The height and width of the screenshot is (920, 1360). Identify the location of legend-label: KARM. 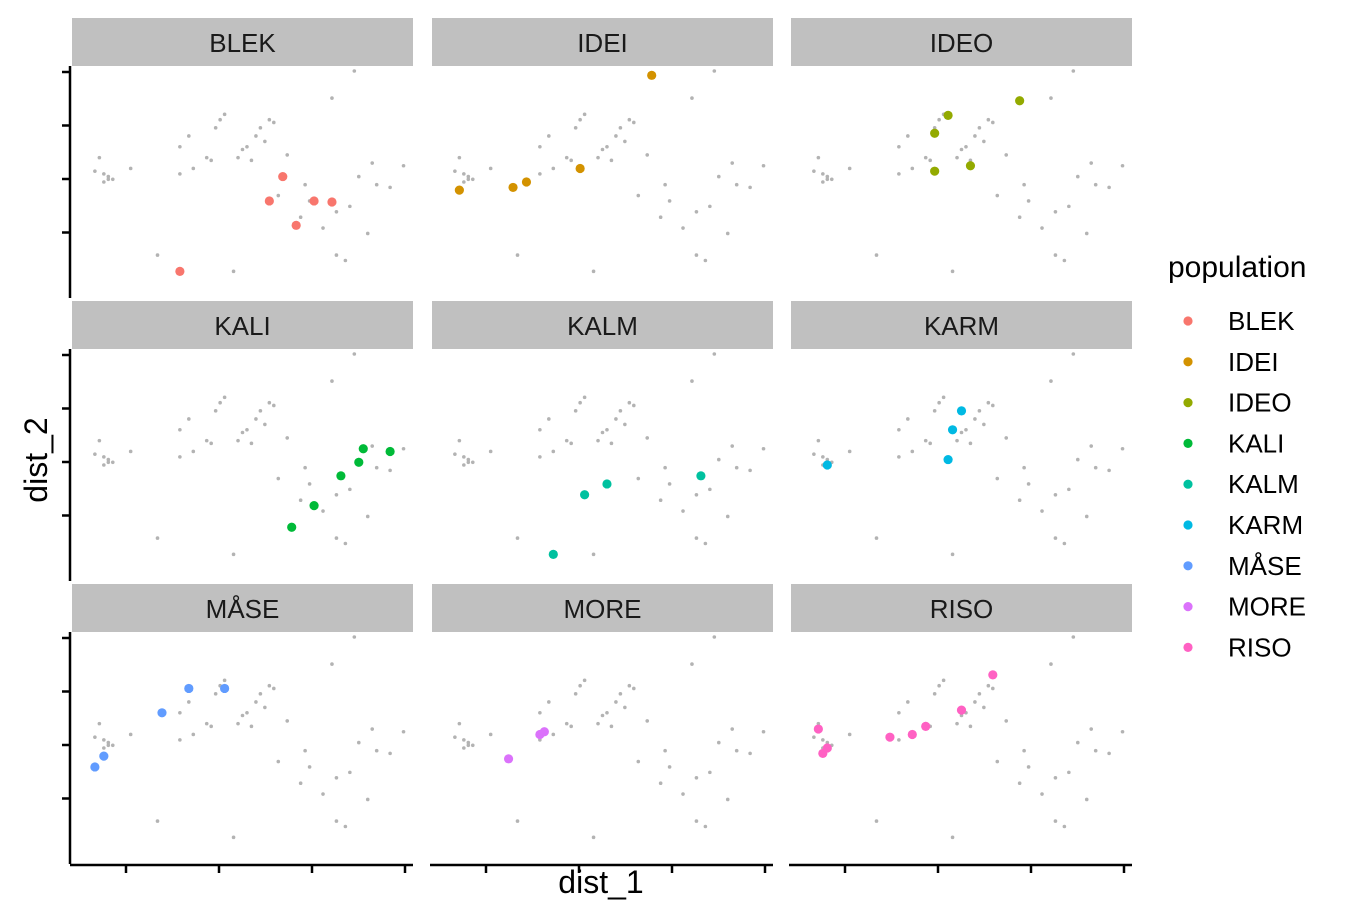
(1265, 525).